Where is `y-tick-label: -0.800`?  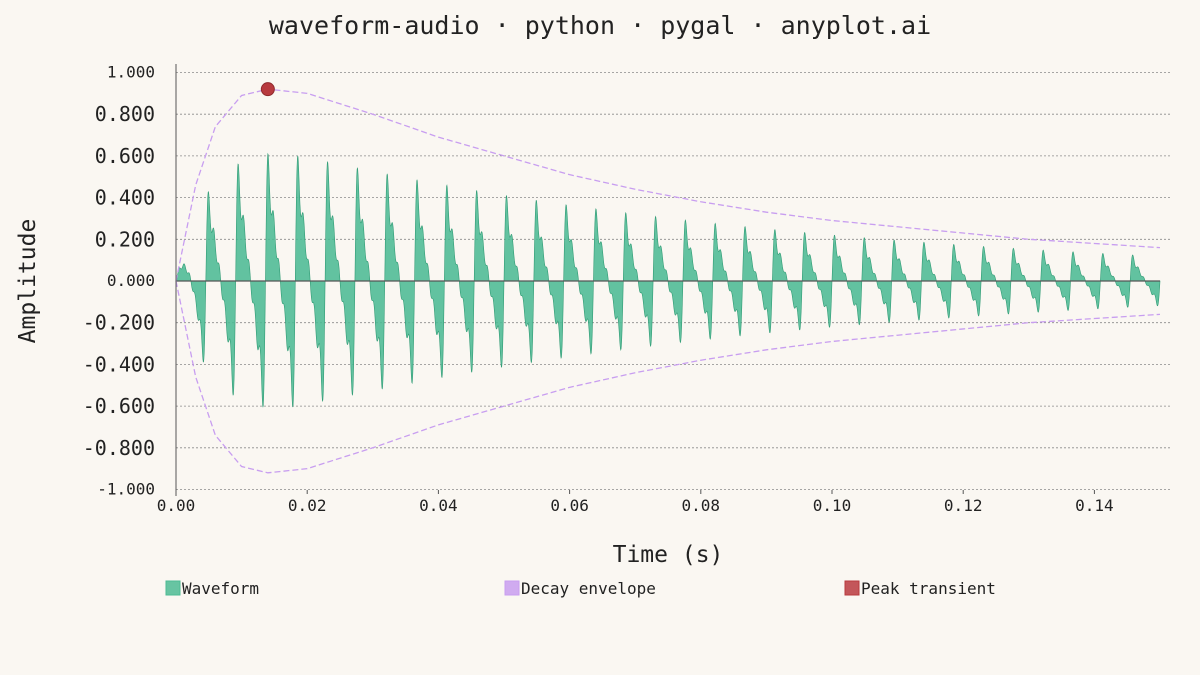
y-tick-label: -0.800 is located at coordinates (119, 448).